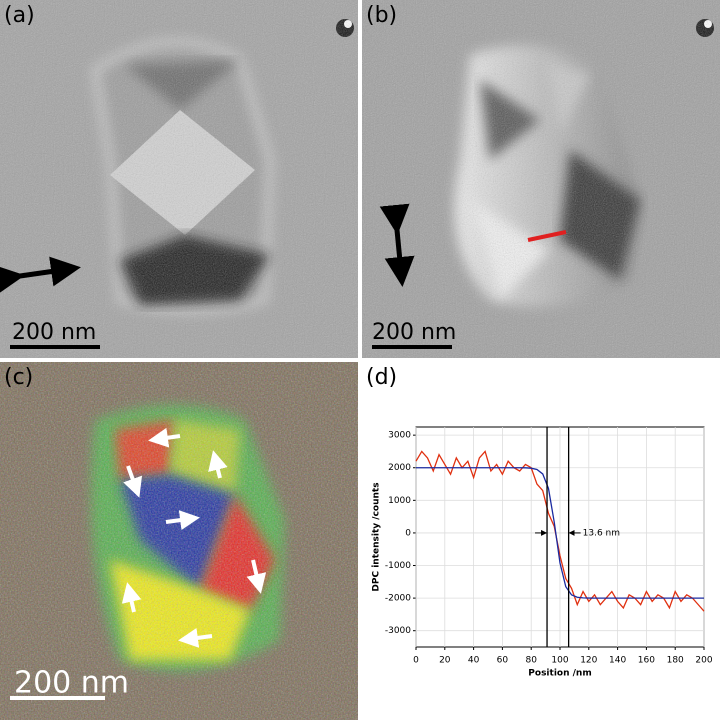 This screenshot has width=720, height=724. Describe the element at coordinates (617, 661) in the screenshot. I see `x-tick-label: 140` at that location.